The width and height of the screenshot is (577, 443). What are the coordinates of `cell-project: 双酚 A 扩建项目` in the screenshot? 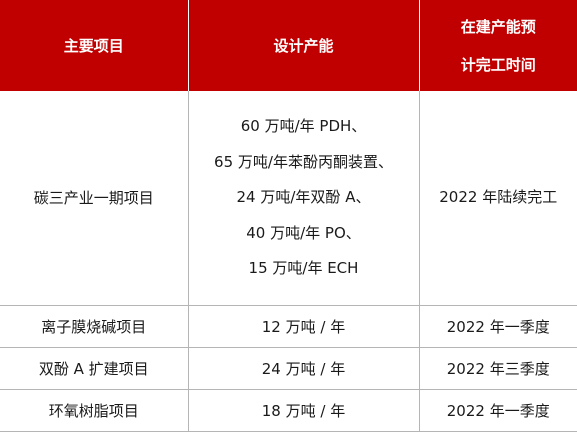 It's located at (94, 368).